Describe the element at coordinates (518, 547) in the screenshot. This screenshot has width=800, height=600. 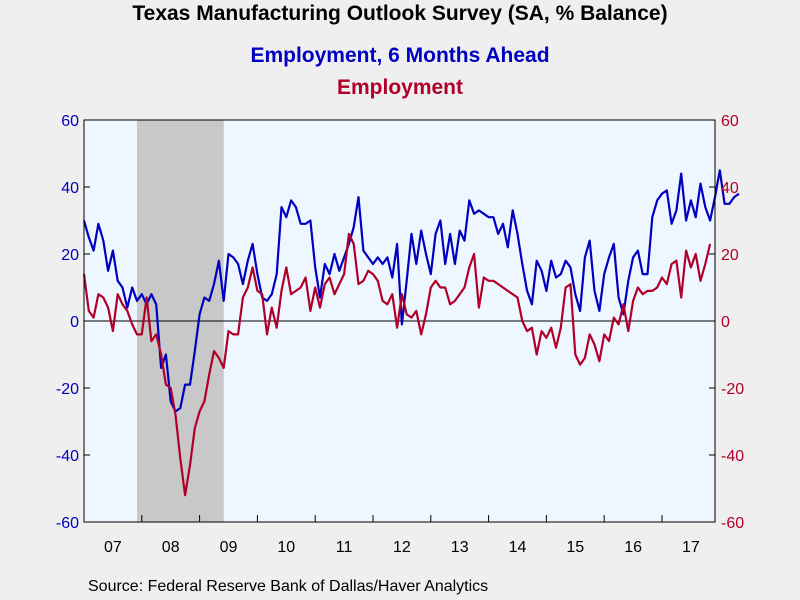
I see `x-tick-label: 14` at that location.